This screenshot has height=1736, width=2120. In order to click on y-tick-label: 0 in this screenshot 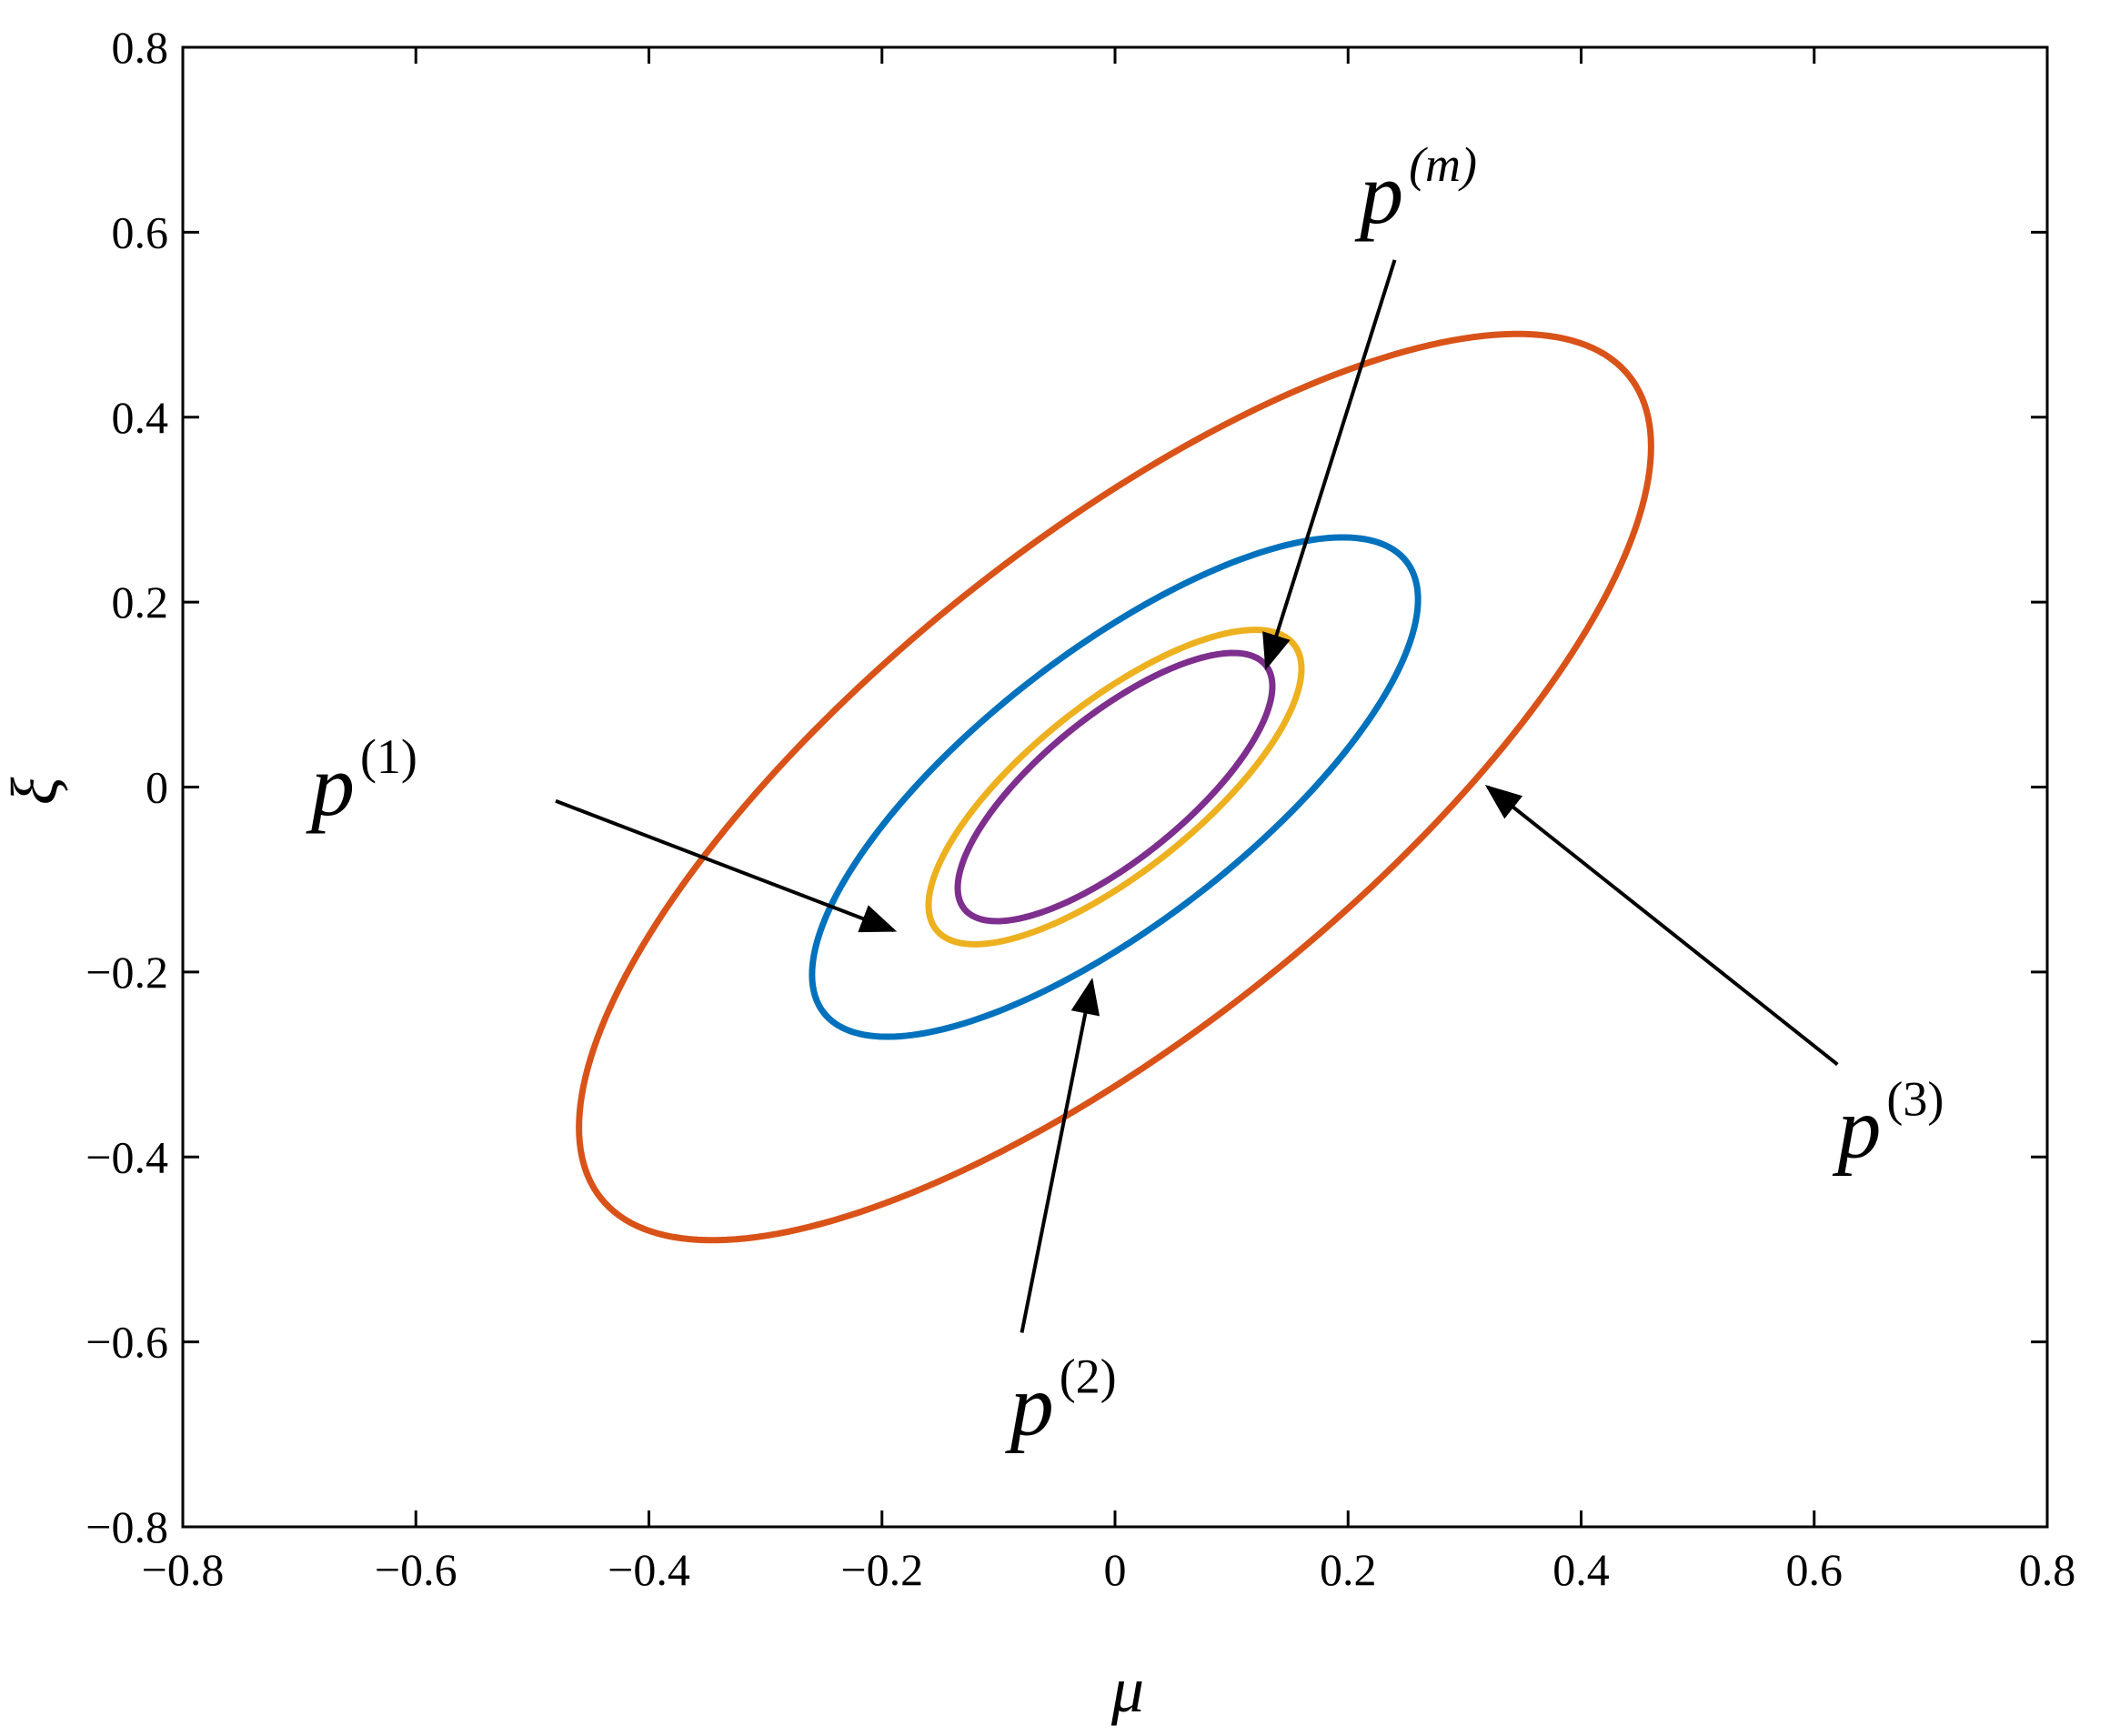, I will do `click(157, 787)`.